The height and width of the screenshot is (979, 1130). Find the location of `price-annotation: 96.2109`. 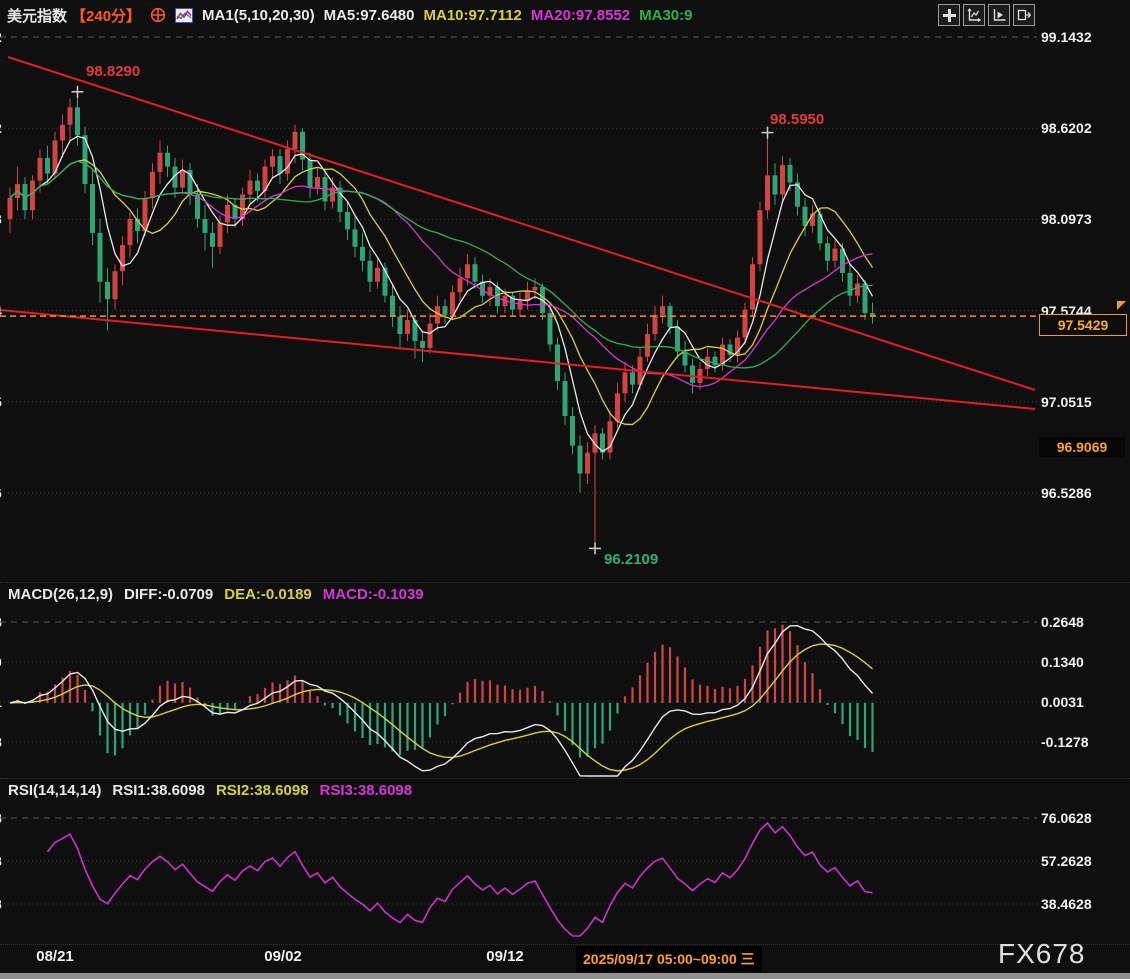

price-annotation: 96.2109 is located at coordinates (631, 559).